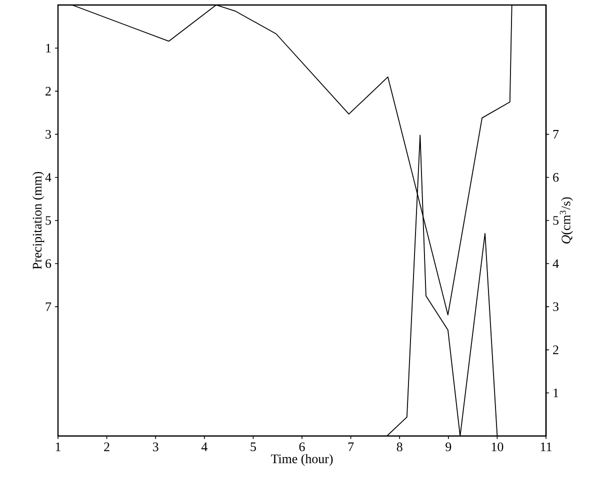 The image size is (597, 492). What do you see at coordinates (555, 307) in the screenshot?
I see `y2-tick-label: 3` at bounding box center [555, 307].